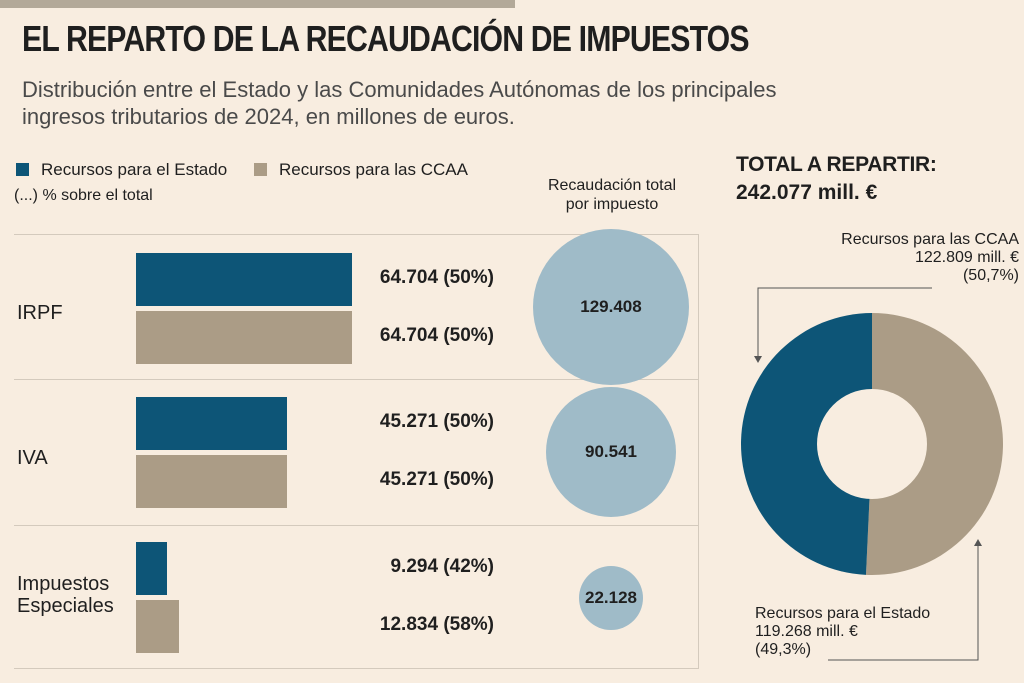 This screenshot has width=1024, height=683. Describe the element at coordinates (65, 595) in the screenshot. I see `row-label: Impuestos Especiales` at that location.